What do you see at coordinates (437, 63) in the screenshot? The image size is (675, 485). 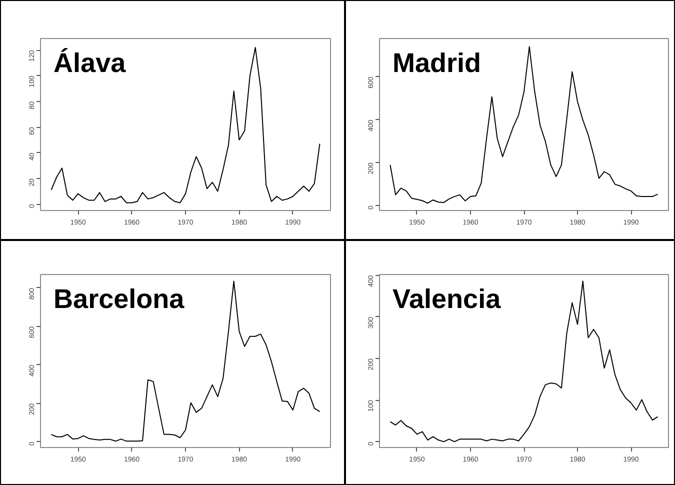 I see `chart-title: Madrid` at bounding box center [437, 63].